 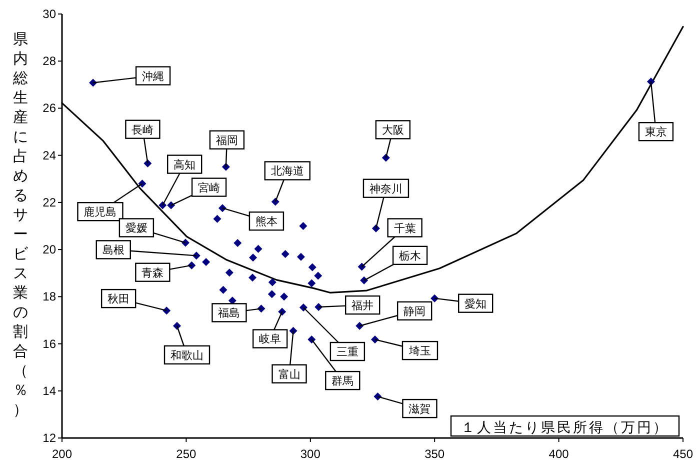 I want to click on y-tick-label: 20, so click(x=49, y=249).